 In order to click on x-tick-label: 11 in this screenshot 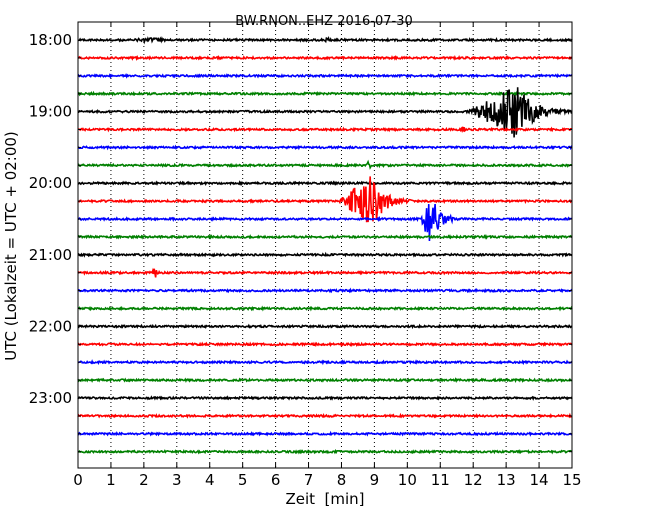, I will do `click(440, 480)`.